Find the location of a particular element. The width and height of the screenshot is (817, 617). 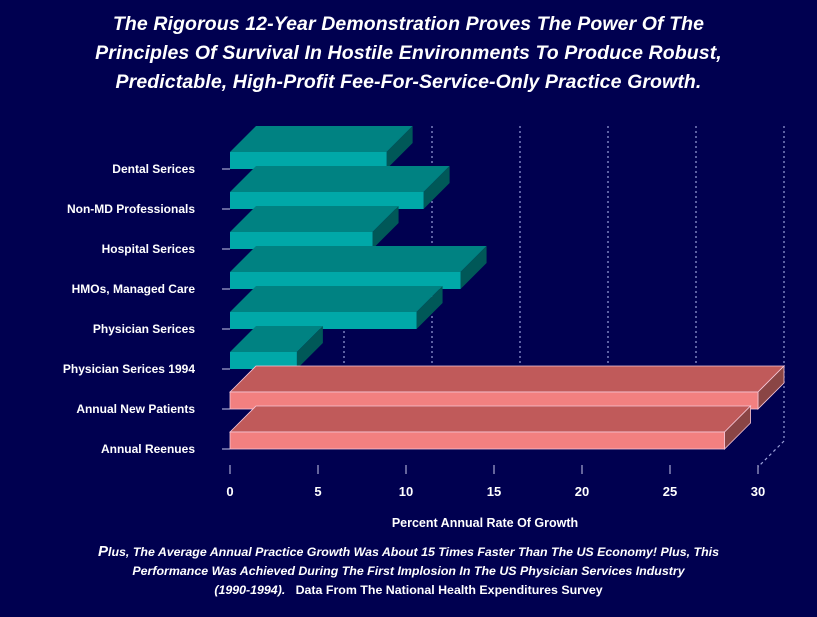

x-axis: 0 5 10 15 20 25 30 is located at coordinates (495, 482).